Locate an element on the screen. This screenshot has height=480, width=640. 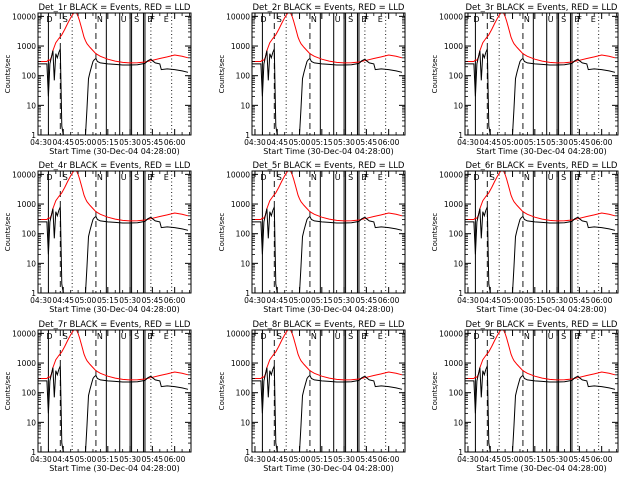
panel-title: Det_4r BLACK = Events, RED = LLD is located at coordinates (115, 166).